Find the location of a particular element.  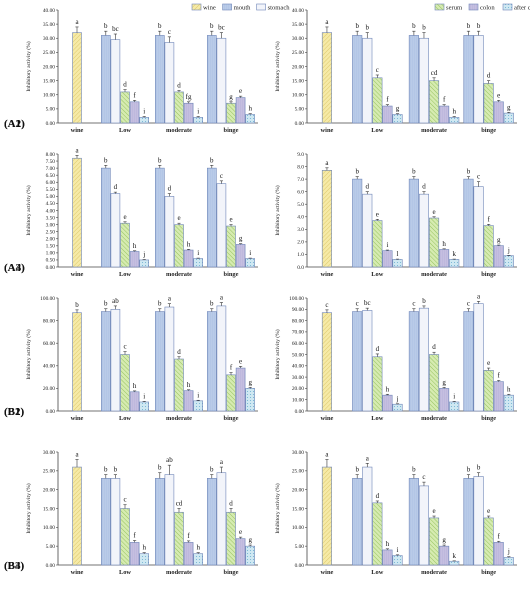

legend-swatch-stomach is located at coordinates (261, 7).